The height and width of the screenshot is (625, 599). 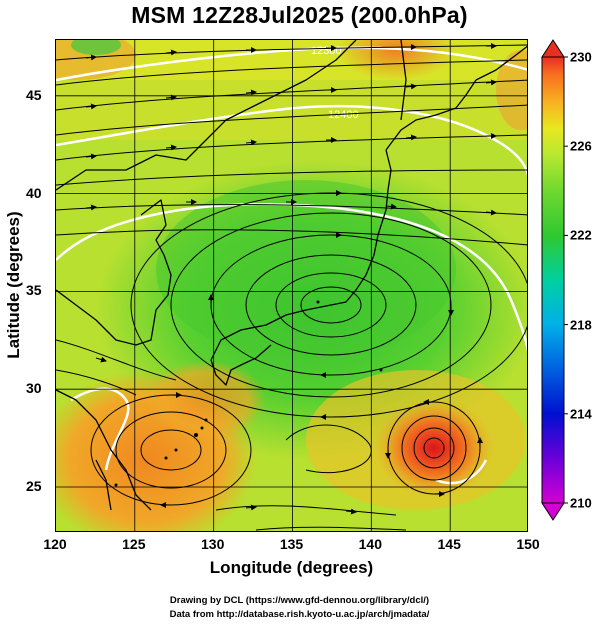 I want to click on x-tick-label: 125, so click(x=134, y=544).